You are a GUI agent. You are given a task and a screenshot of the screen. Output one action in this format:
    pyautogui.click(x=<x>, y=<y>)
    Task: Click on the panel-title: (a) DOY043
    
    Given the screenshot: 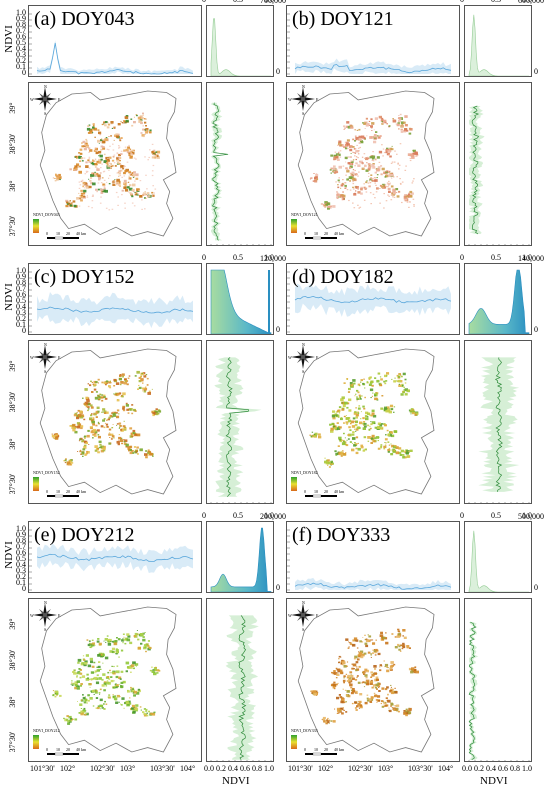 What is the action you would take?
    pyautogui.click(x=84, y=19)
    